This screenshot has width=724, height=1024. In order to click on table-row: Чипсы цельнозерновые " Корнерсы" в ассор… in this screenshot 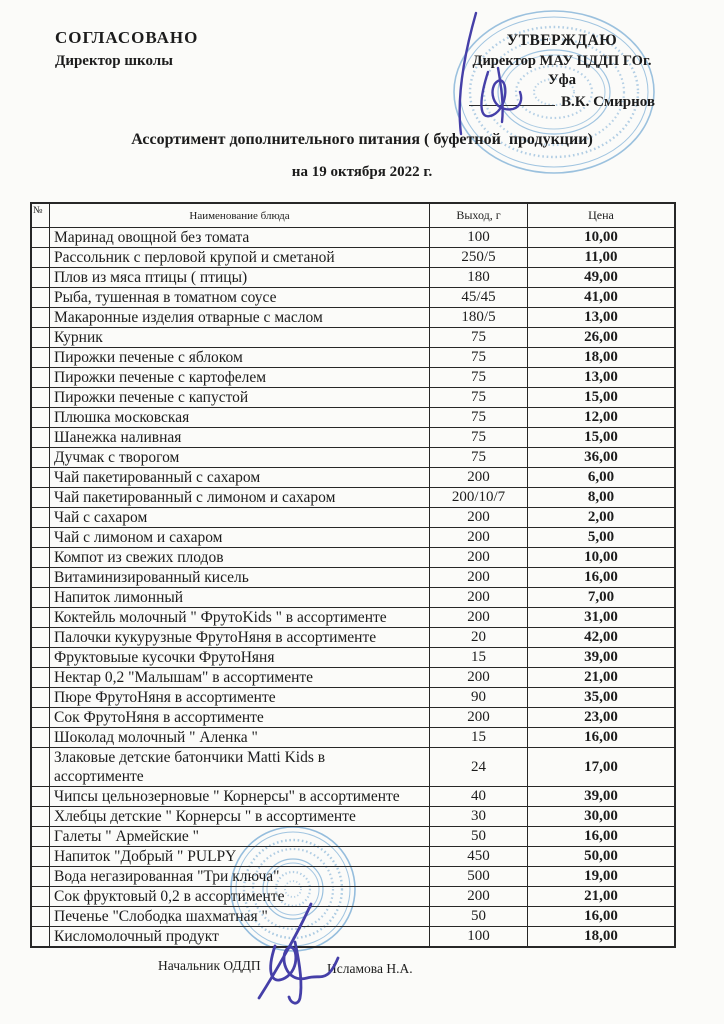, I will do `click(353, 796)`.